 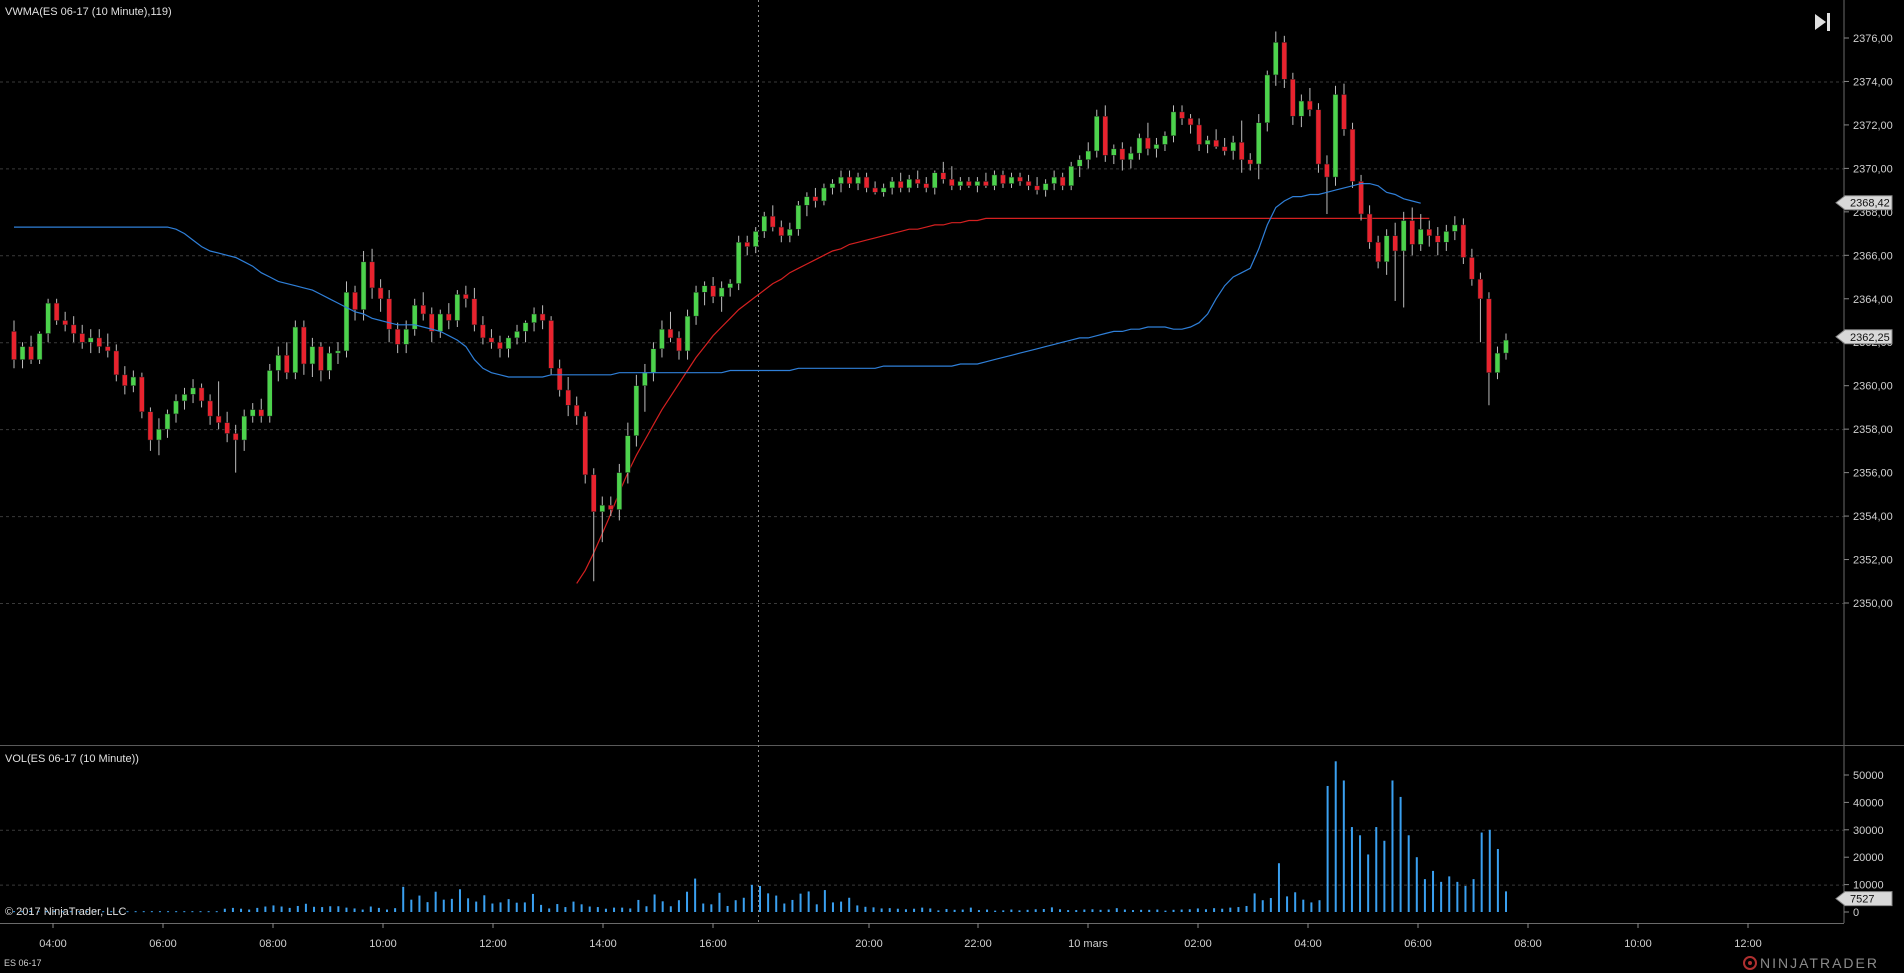 I want to click on time-tick-label: 20:00, so click(x=869, y=944).